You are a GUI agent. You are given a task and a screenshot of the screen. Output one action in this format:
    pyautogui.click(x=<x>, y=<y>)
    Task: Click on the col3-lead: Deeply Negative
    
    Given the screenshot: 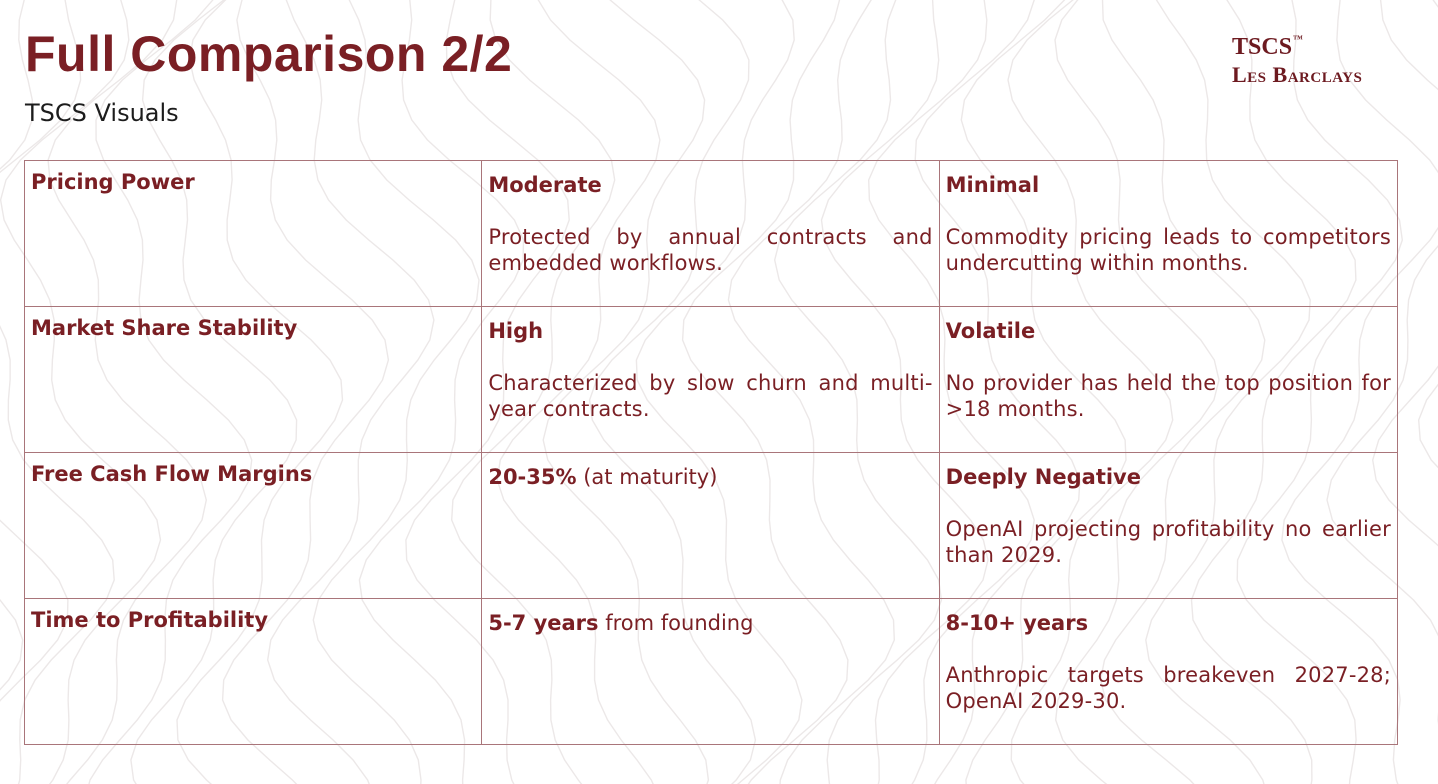 What is the action you would take?
    pyautogui.click(x=1043, y=477)
    